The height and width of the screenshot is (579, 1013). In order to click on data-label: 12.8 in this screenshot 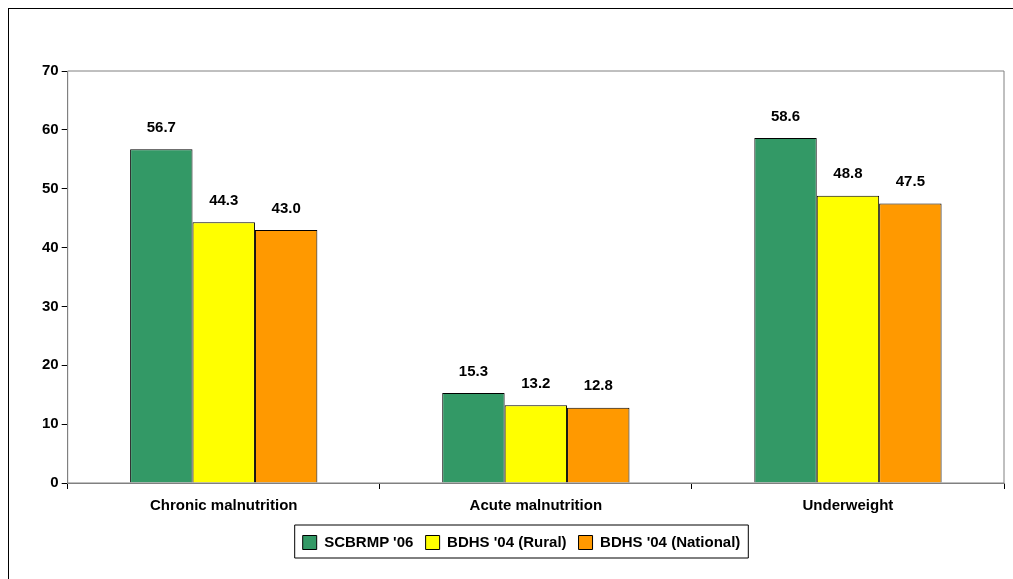, I will do `click(598, 385)`.